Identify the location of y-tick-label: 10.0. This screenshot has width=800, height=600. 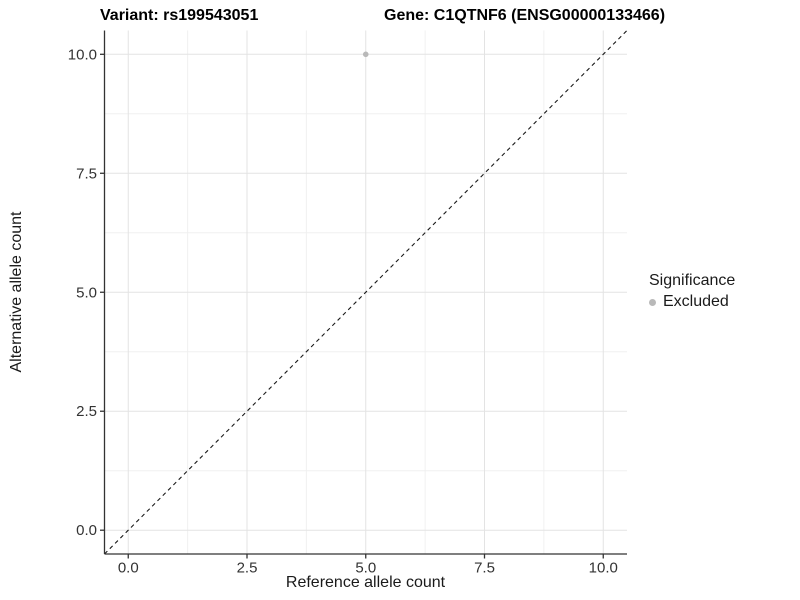
(82, 54).